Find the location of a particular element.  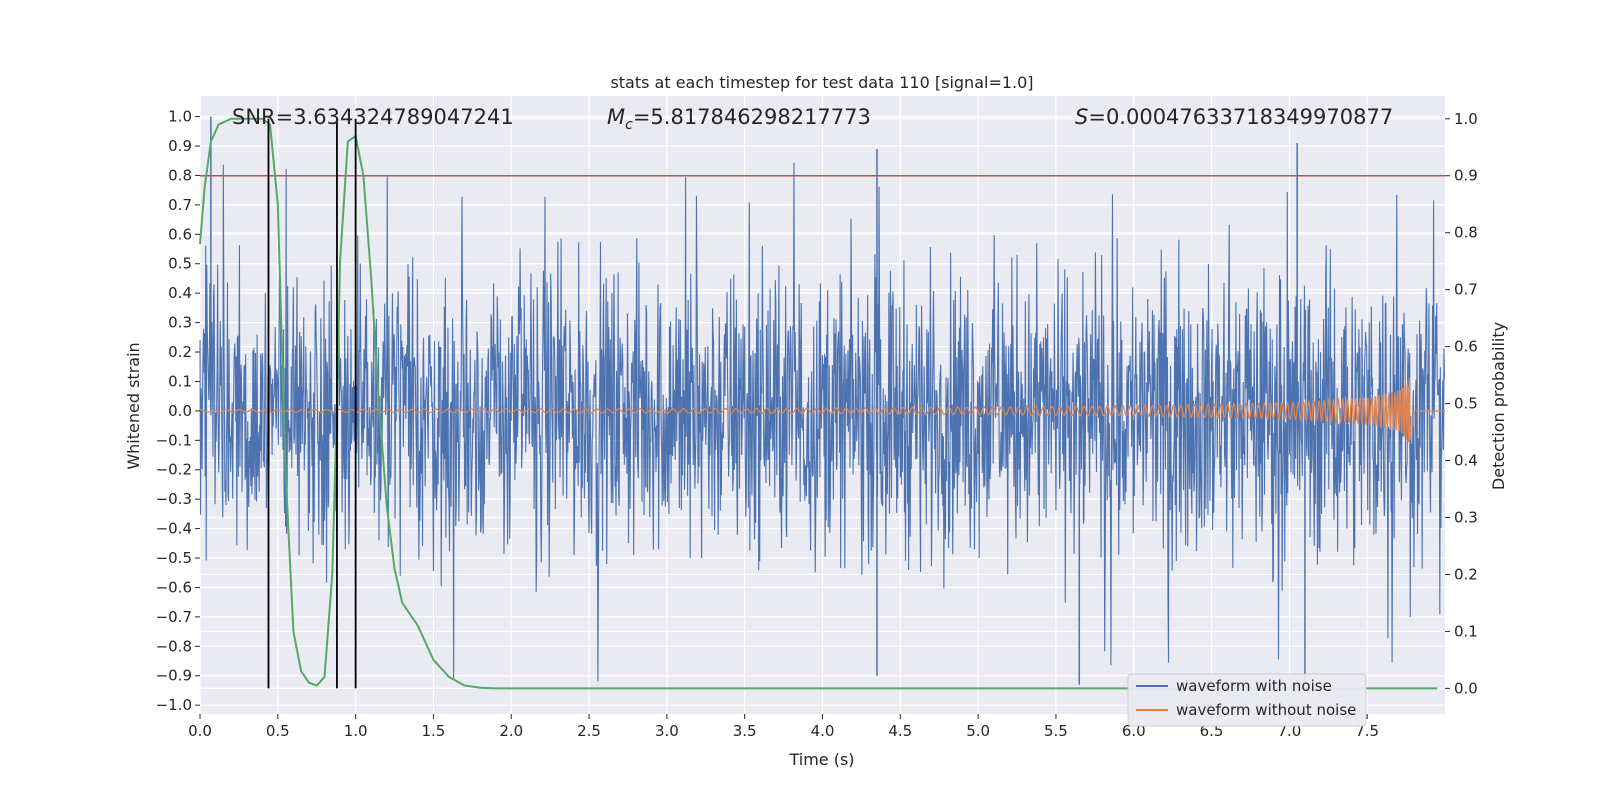

chirp-mass-annotation: Mc=5.817846298217773 is located at coordinates (739, 119).